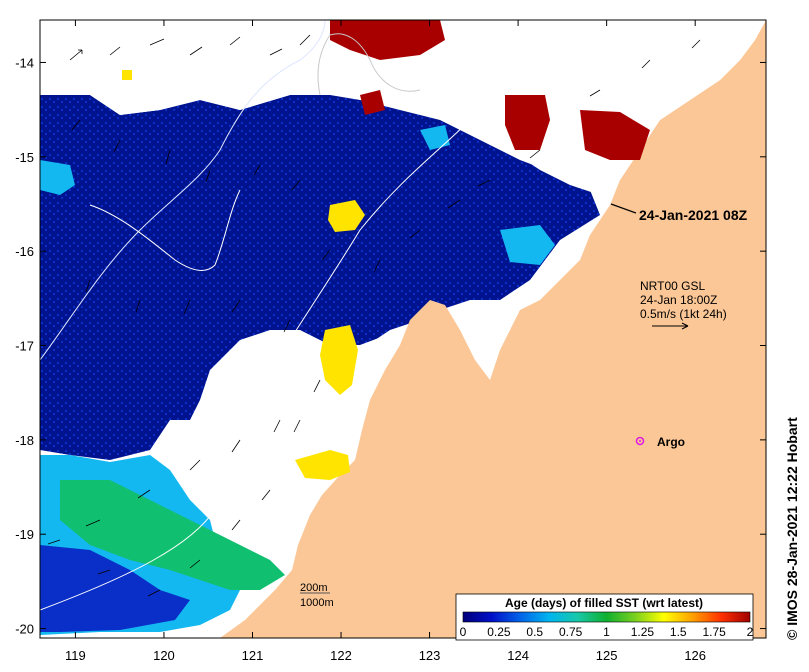  What do you see at coordinates (534, 632) in the screenshot?
I see `colorbar-tick-label: 0.5` at bounding box center [534, 632].